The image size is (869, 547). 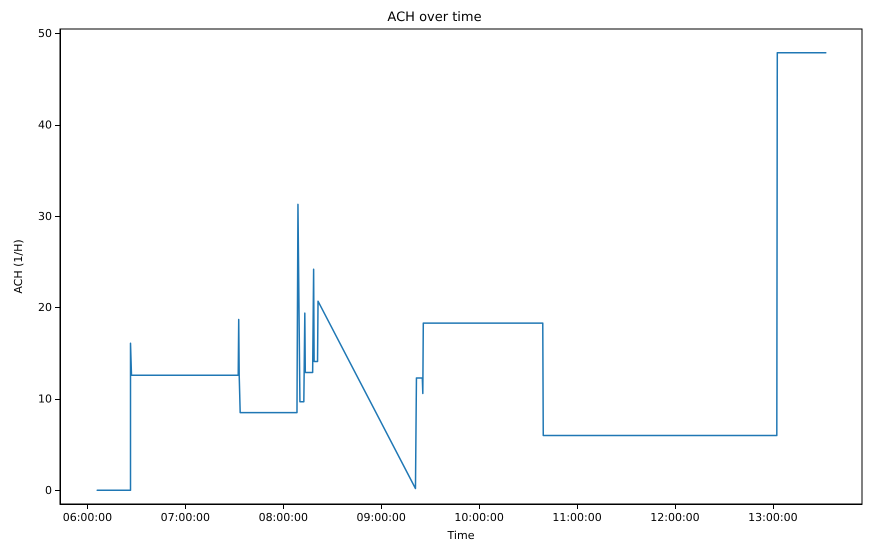 What do you see at coordinates (479, 517) in the screenshot?
I see `x-tick-label: 10:00:00` at bounding box center [479, 517].